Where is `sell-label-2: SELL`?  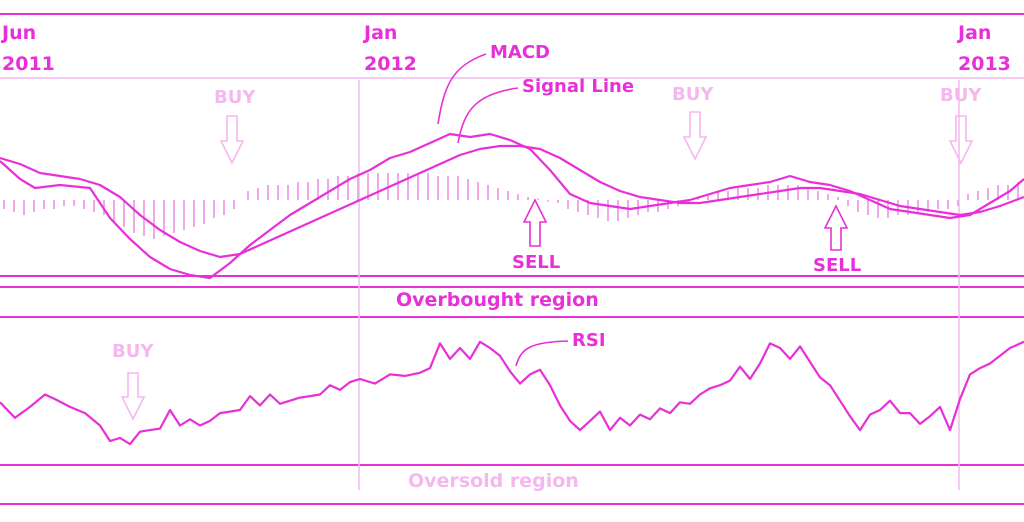
sell-label-2: SELL is located at coordinates (837, 265).